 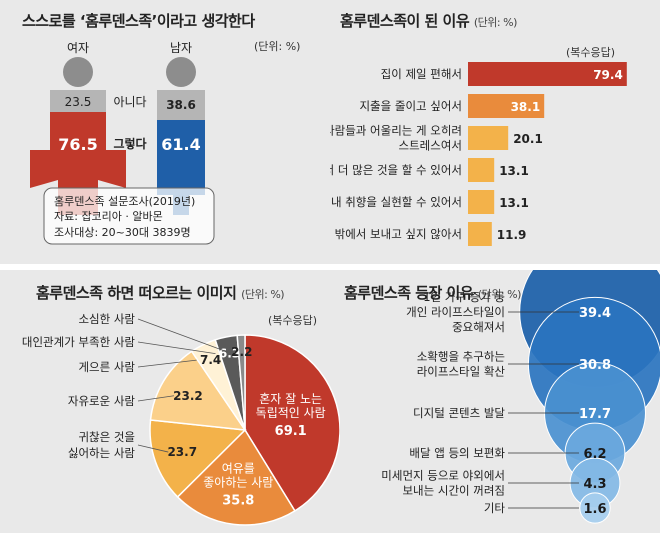 What do you see at coordinates (210, 360) in the screenshot?
I see `pie-value-4: 7.4` at bounding box center [210, 360].